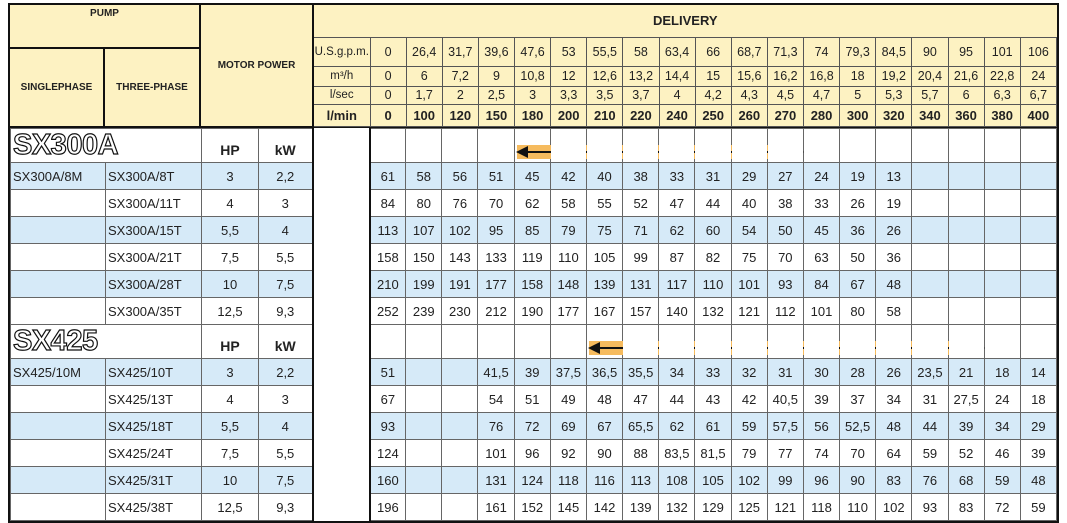  Describe the element at coordinates (966, 426) in the screenshot. I see `head-value: 39` at that location.